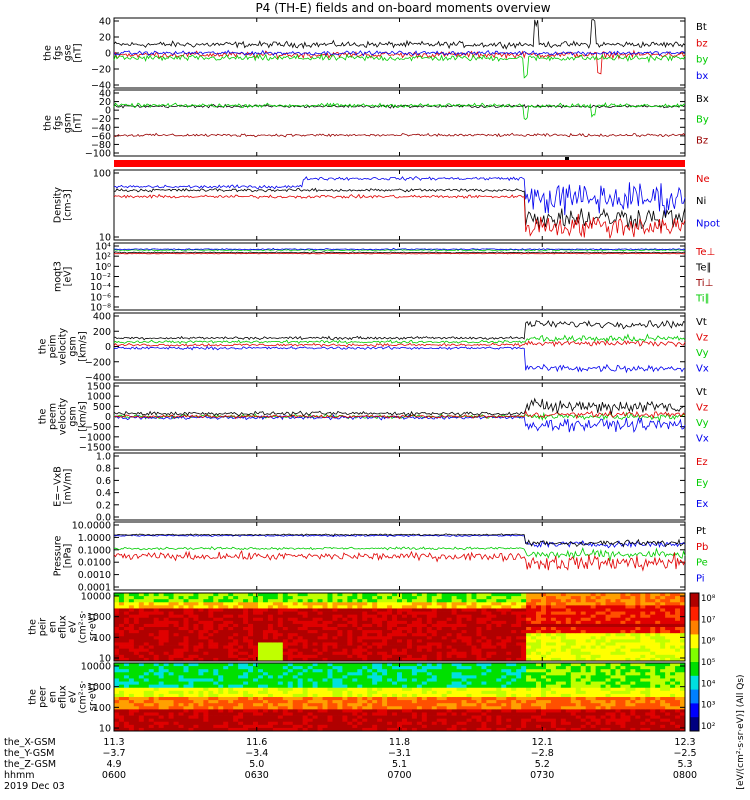  I want to click on y-label-line: the, so click(48, 53).